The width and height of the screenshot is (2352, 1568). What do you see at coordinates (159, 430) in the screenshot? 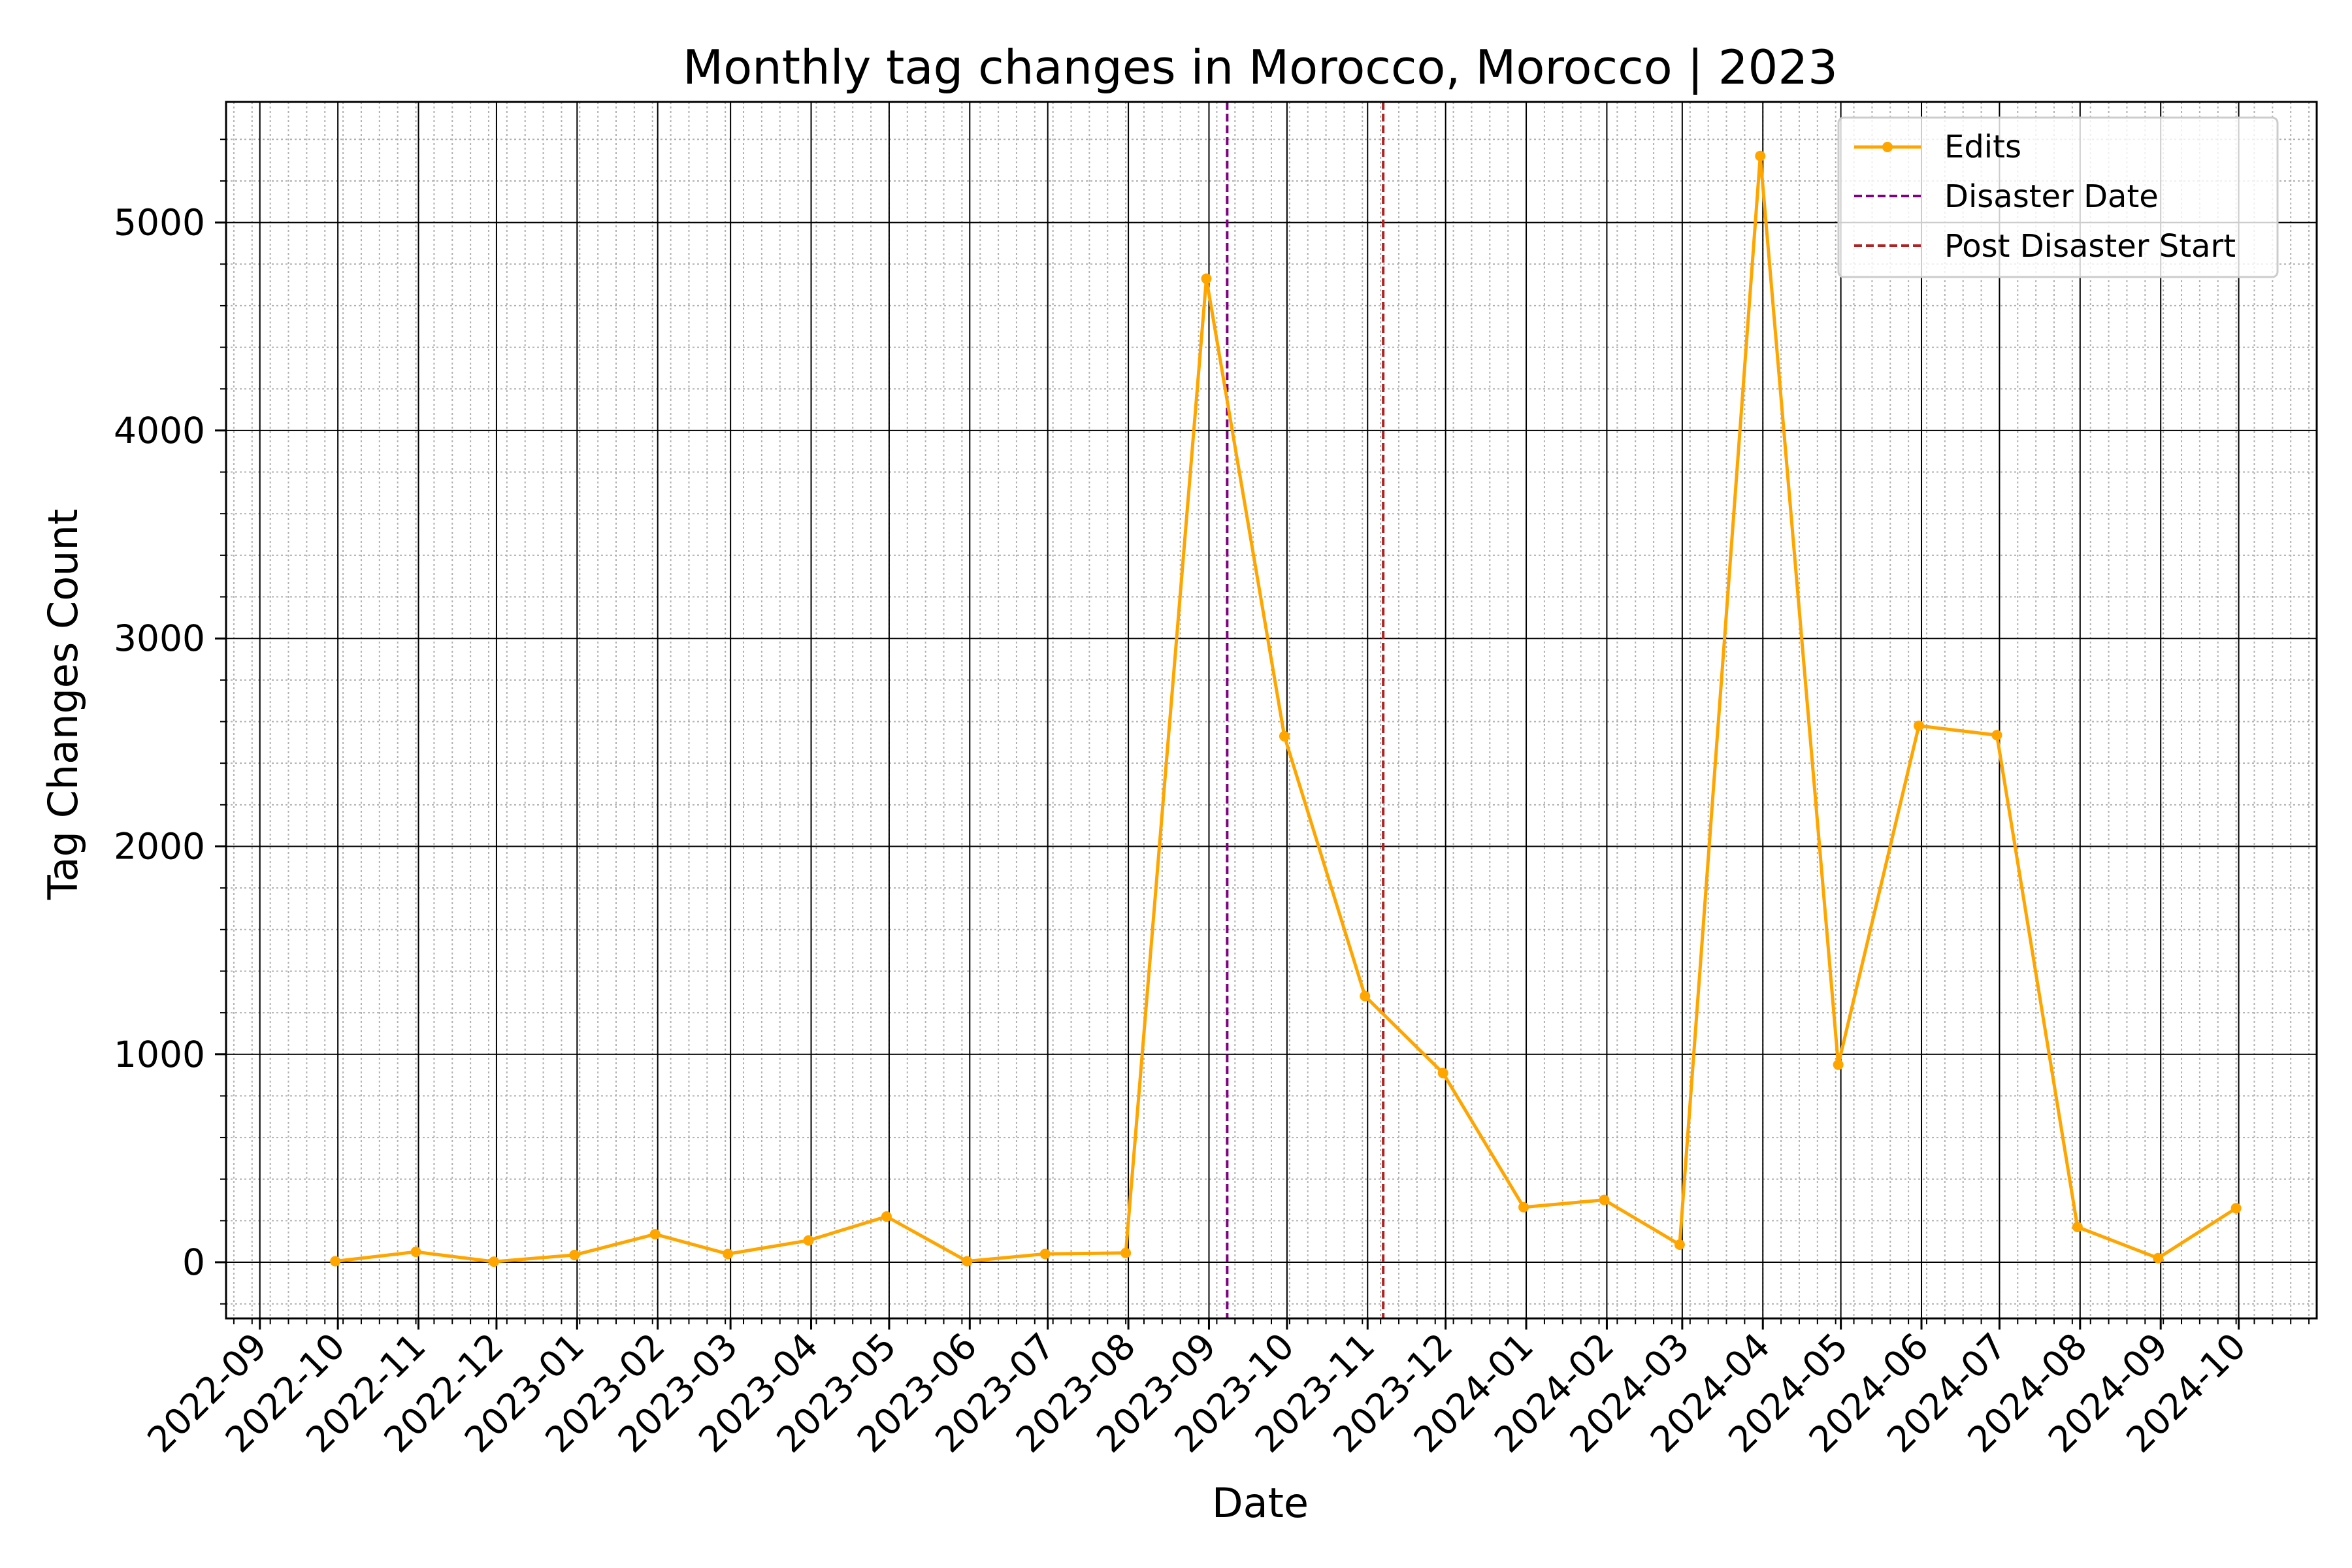
I see `y-tick-label: 4000` at bounding box center [159, 430].